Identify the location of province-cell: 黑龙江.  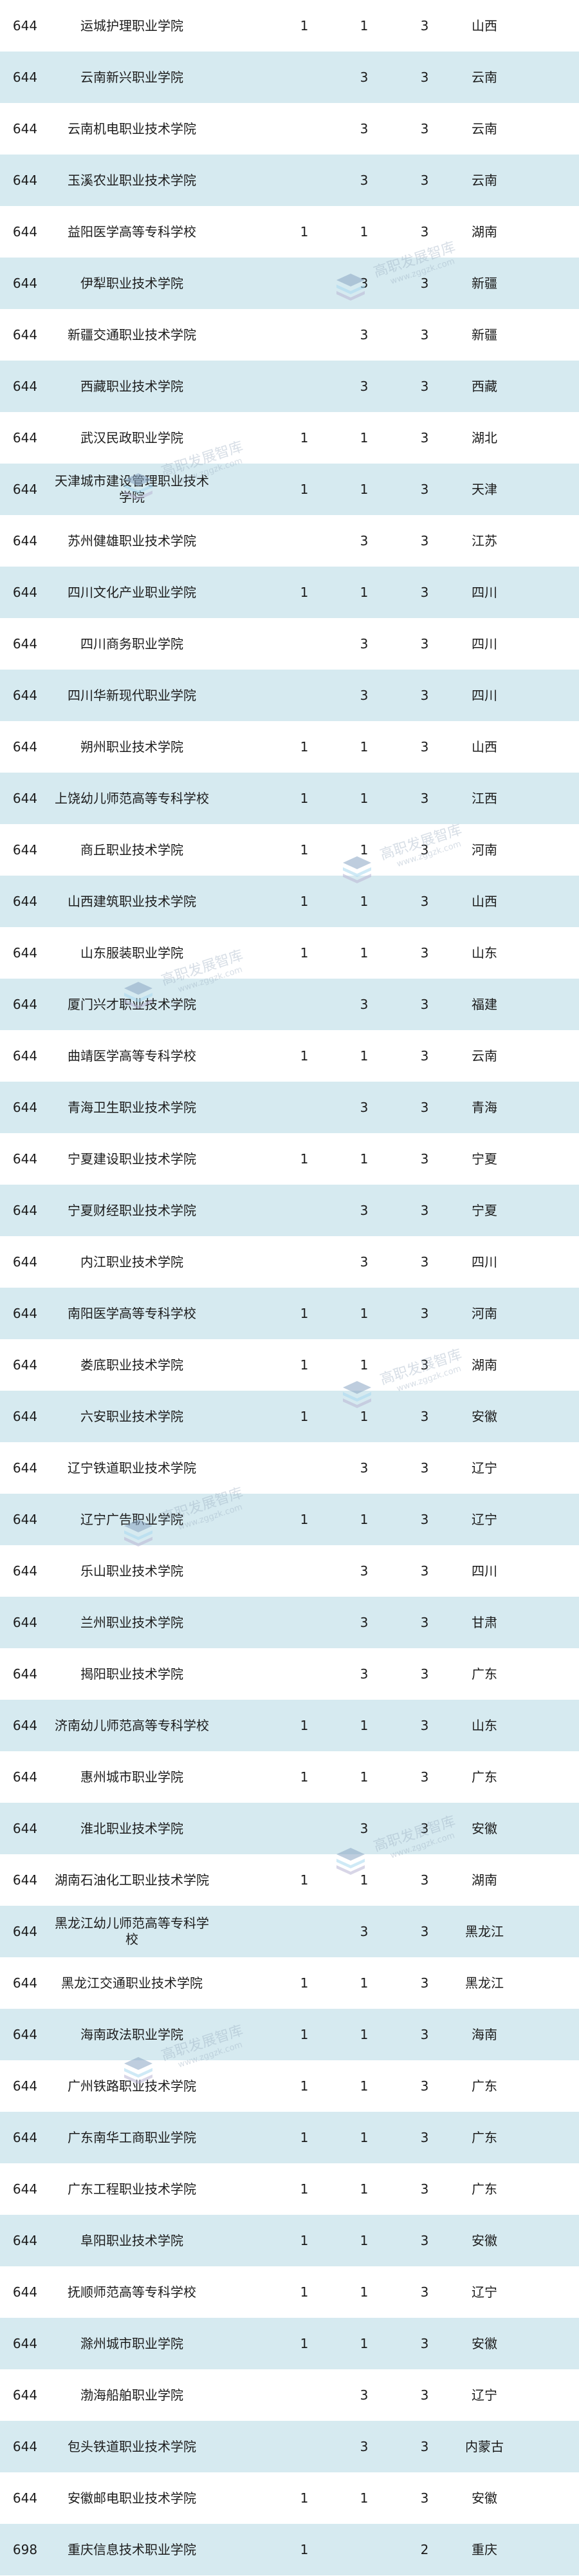
(484, 1983).